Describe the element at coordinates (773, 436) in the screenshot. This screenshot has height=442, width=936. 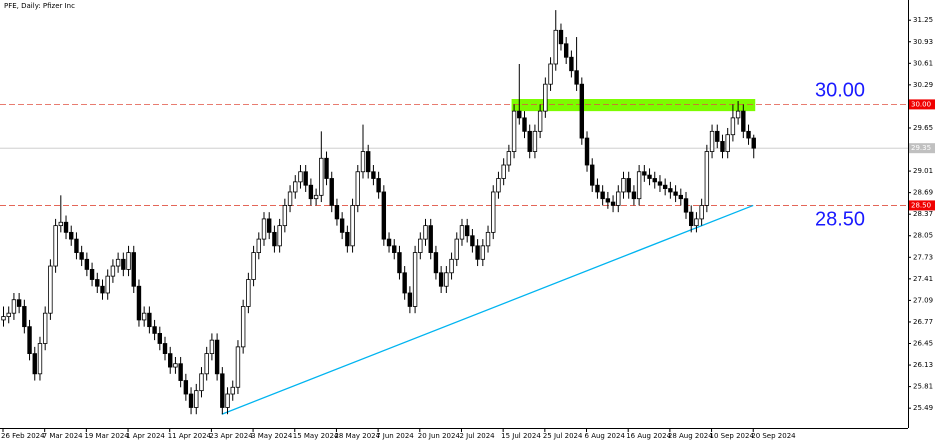
I see `x-tick-label: 20 Sep 2024` at that location.